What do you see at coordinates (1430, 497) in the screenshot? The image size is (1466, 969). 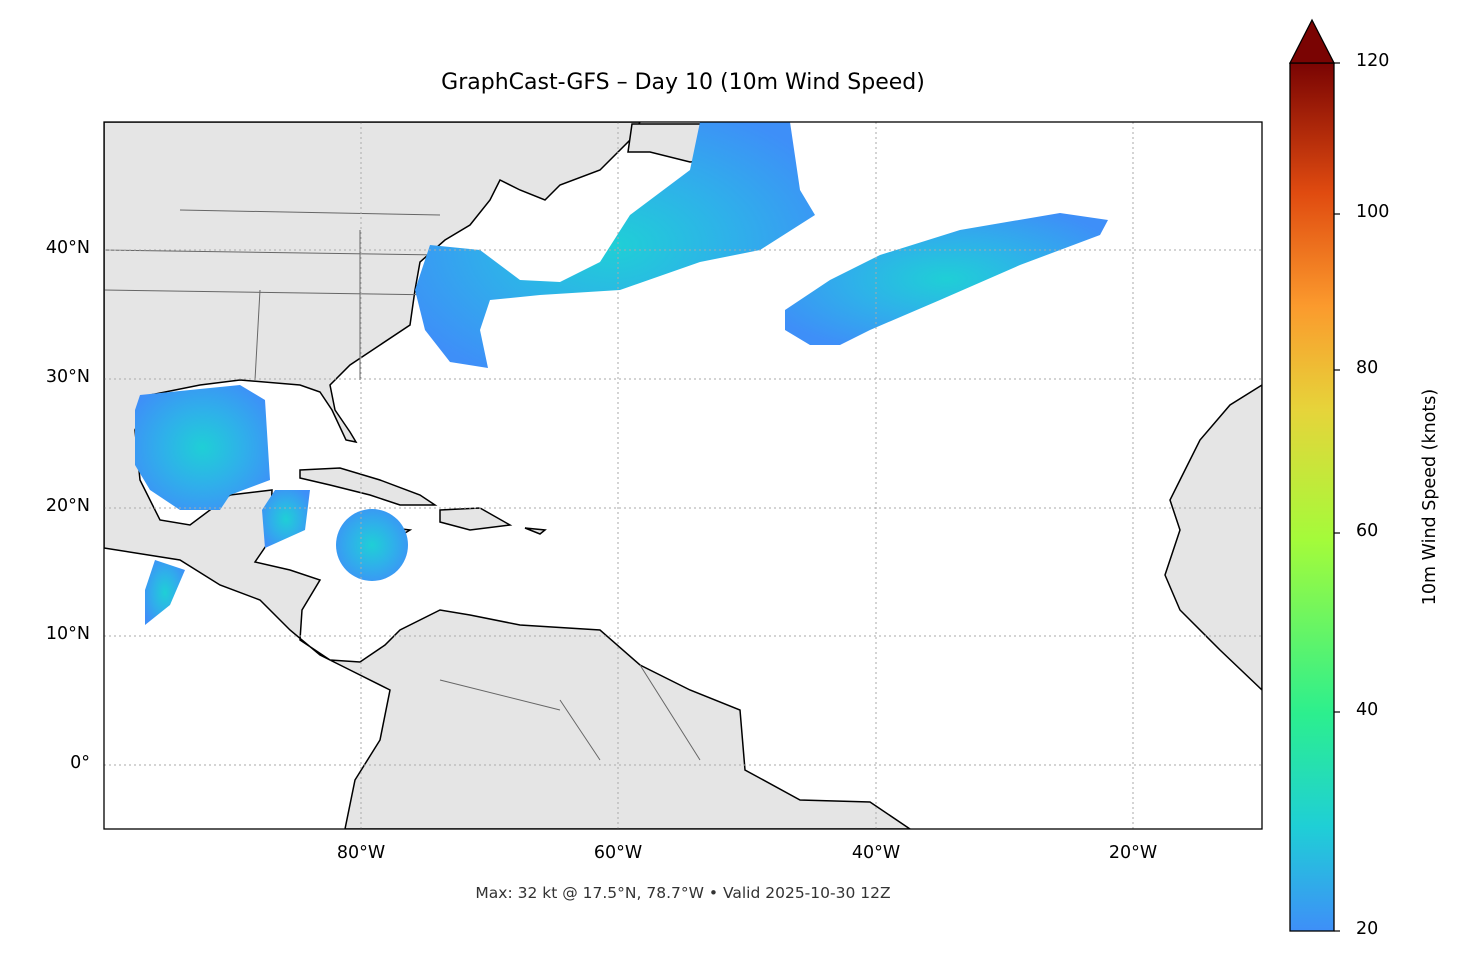 I see `colorbar-title: 10m Wind Speed (knots)` at bounding box center [1430, 497].